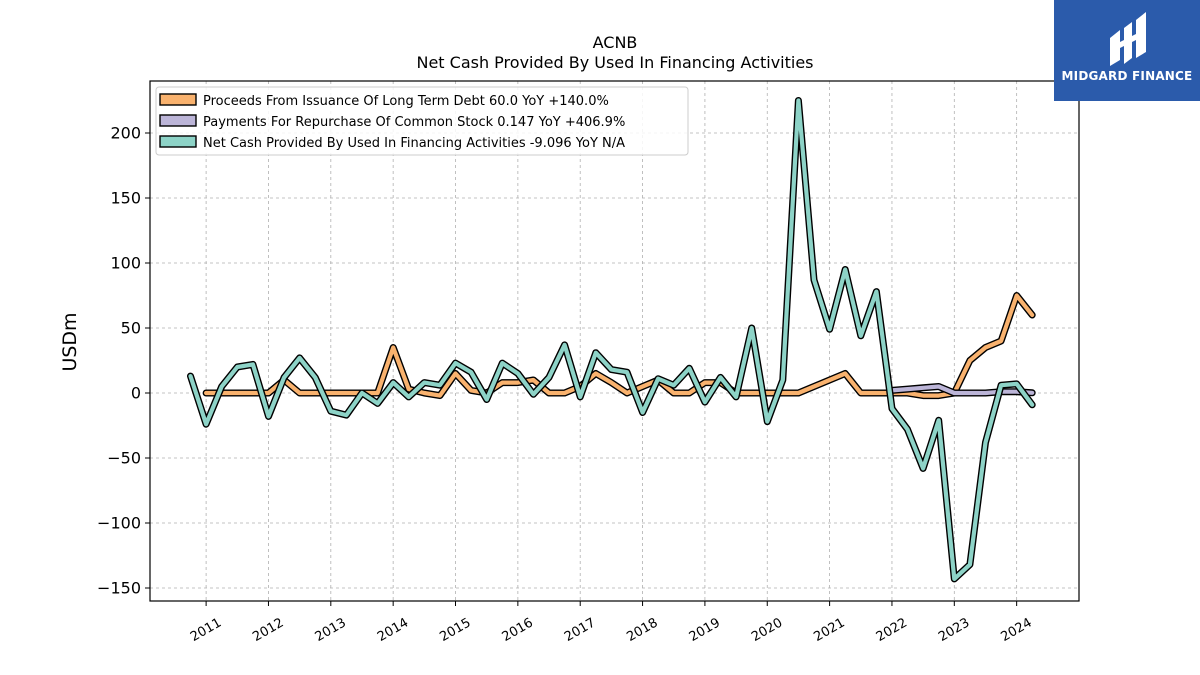  I want to click on y-tick-label: 200, so click(125, 133).